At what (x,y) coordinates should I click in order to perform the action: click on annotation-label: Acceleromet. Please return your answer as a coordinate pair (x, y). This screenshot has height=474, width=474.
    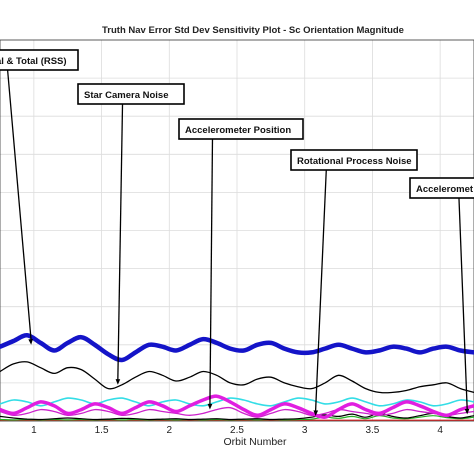
    Looking at the image, I should click on (445, 189).